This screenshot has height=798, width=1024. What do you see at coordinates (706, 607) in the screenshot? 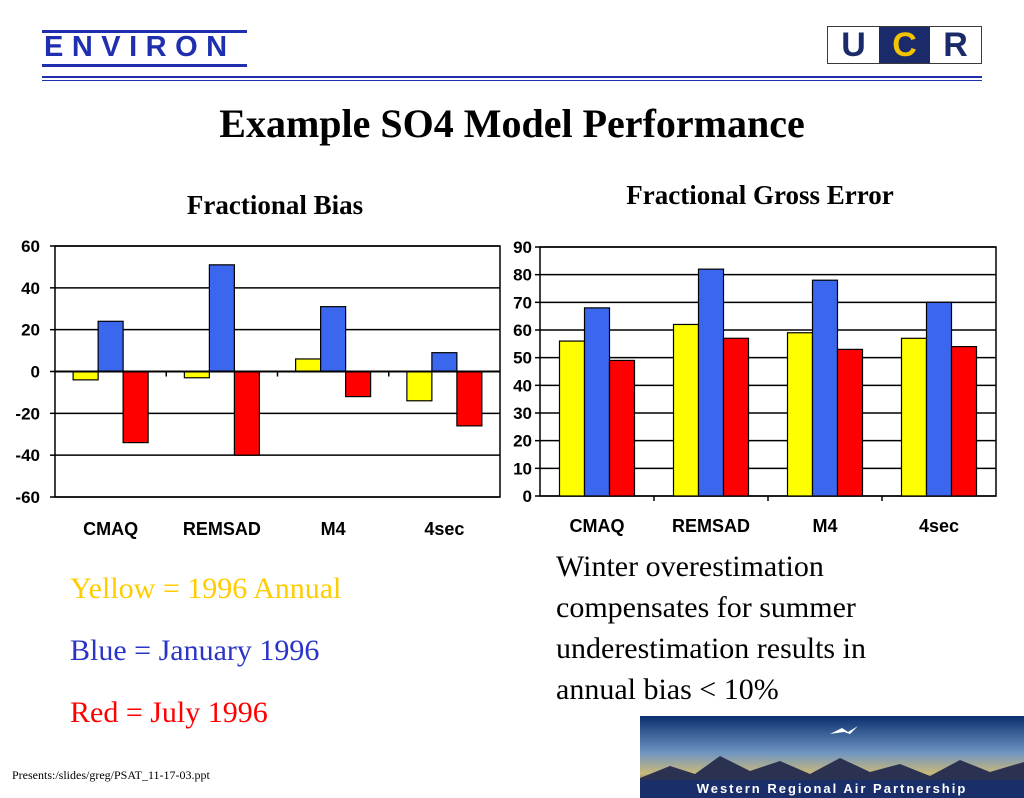
I see `annotation-line: compensates for summer` at bounding box center [706, 607].